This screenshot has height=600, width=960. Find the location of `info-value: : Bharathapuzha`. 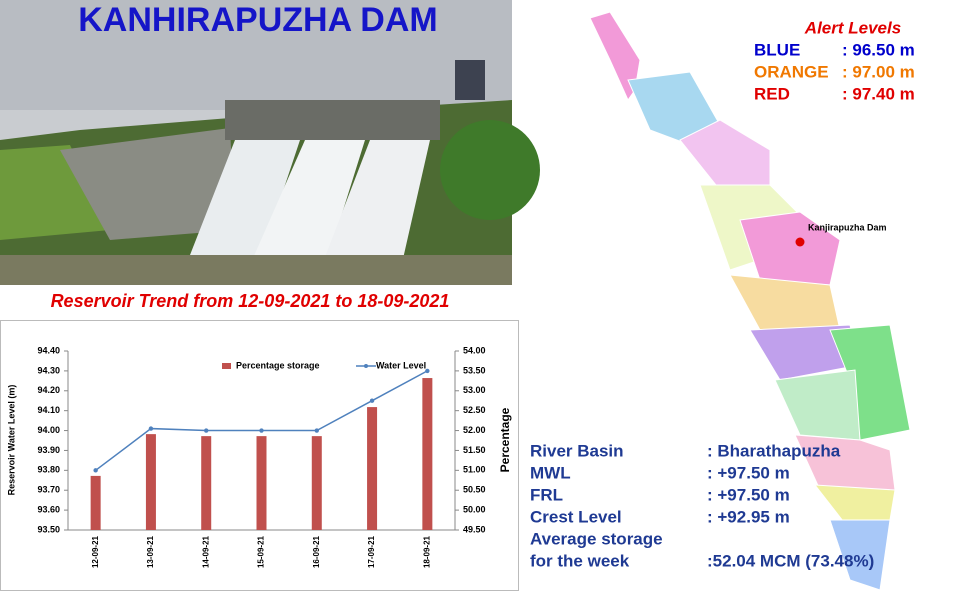

info-value: : Bharathapuzha is located at coordinates (774, 450).